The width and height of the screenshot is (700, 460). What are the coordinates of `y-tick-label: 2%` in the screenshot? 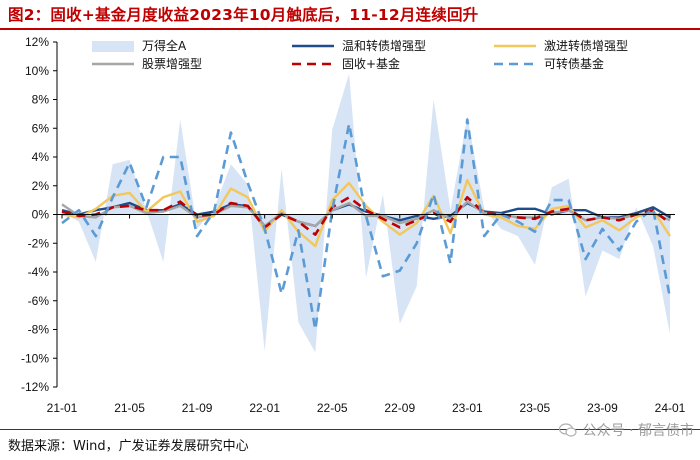 It's located at (41, 186).